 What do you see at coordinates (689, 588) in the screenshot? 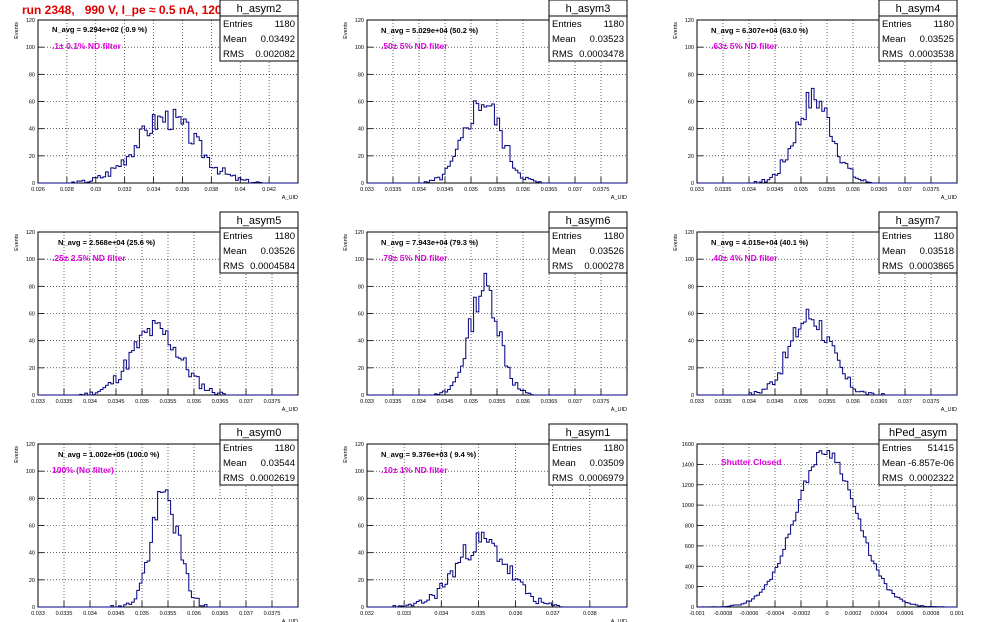
I see `y-tick-label: 200` at bounding box center [689, 588].